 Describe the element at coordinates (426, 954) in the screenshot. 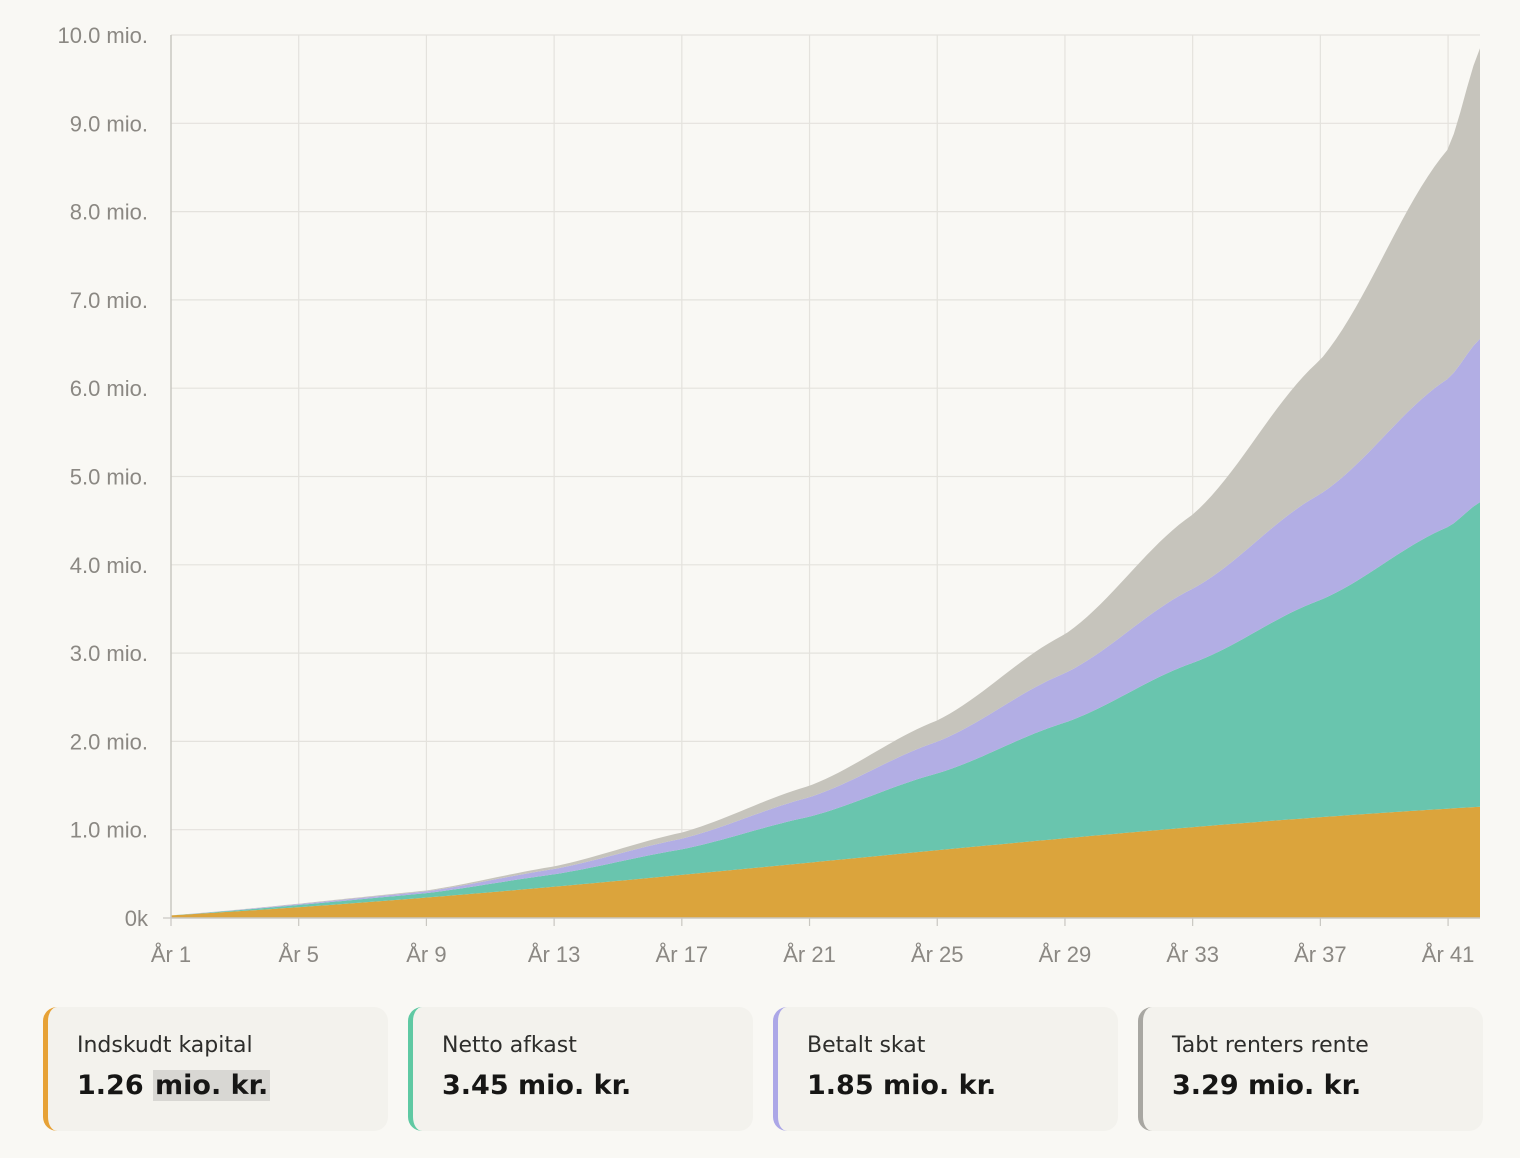

I see `x-tick-label: År 9` at that location.